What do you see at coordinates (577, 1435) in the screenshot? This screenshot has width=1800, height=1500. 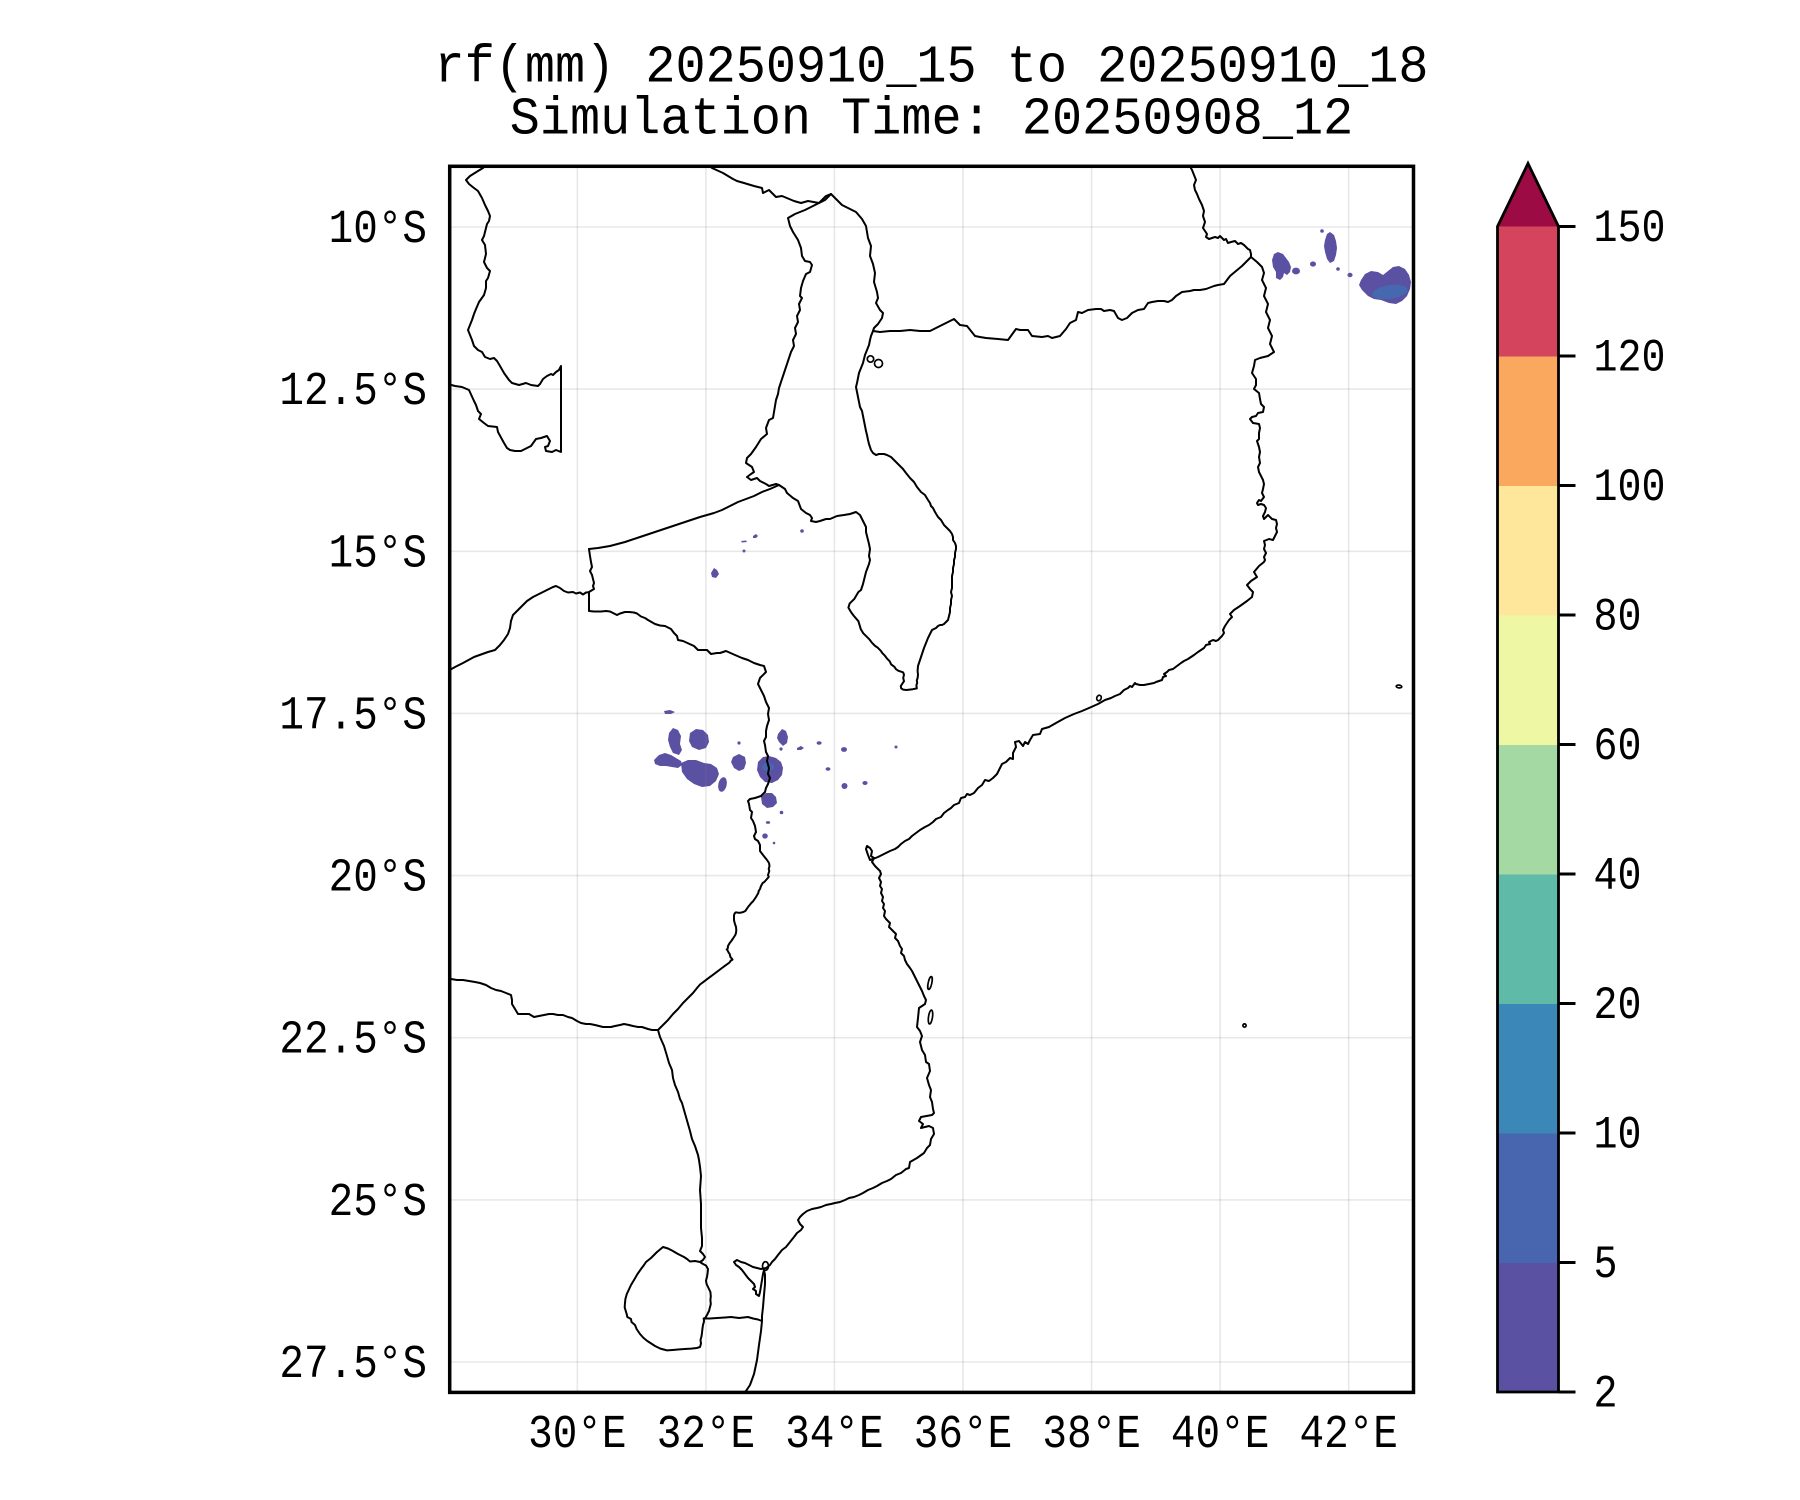 I see `svg-text: 30°E` at bounding box center [577, 1435].